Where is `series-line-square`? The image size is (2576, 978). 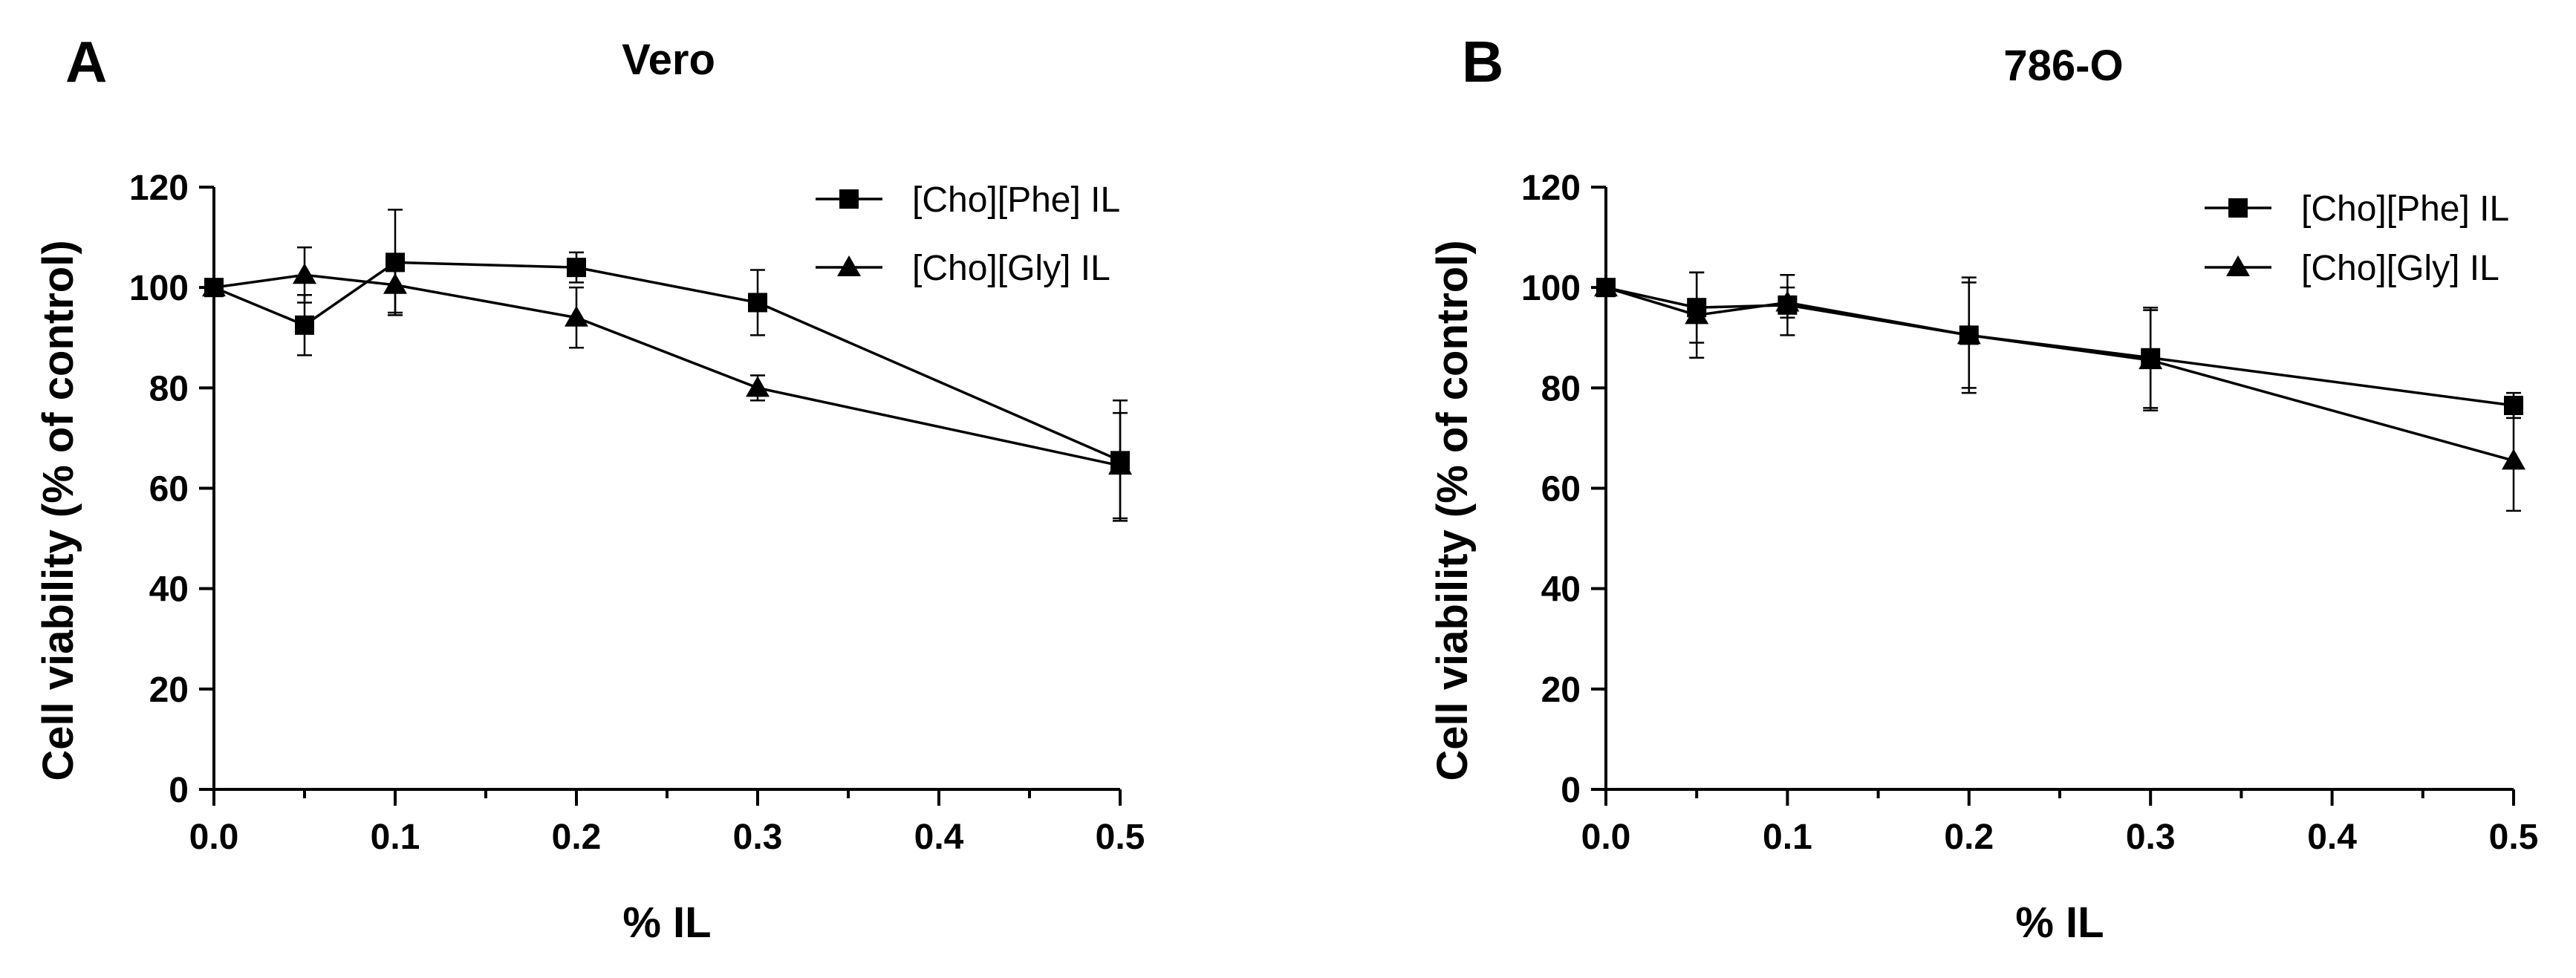
series-line-square is located at coordinates (667, 361).